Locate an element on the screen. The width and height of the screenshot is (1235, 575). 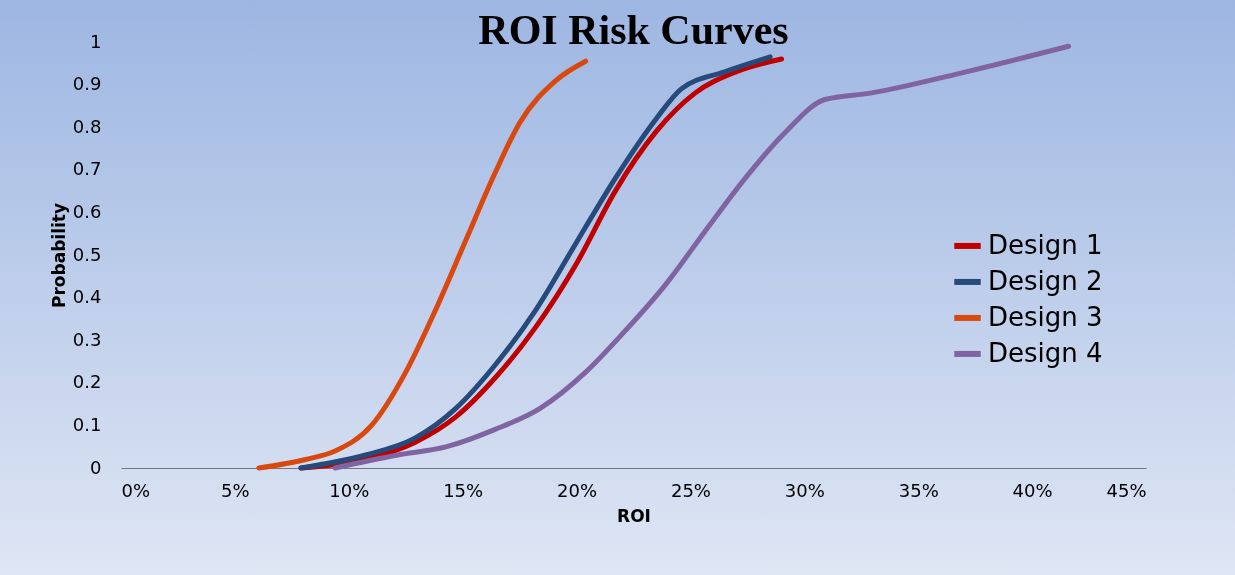
x-tick-label: 40% is located at coordinates (1032, 490).